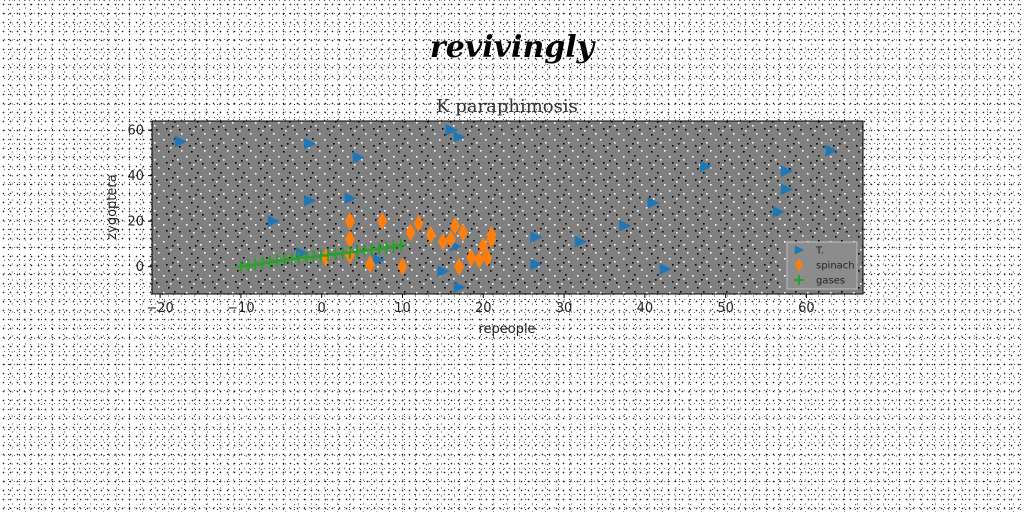  What do you see at coordinates (564, 308) in the screenshot?
I see `x-tick-label: 30` at bounding box center [564, 308].